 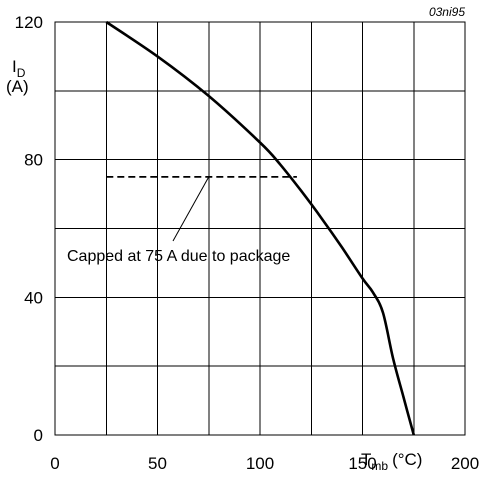 I want to click on x-axis-label-main: T, so click(x=366, y=459).